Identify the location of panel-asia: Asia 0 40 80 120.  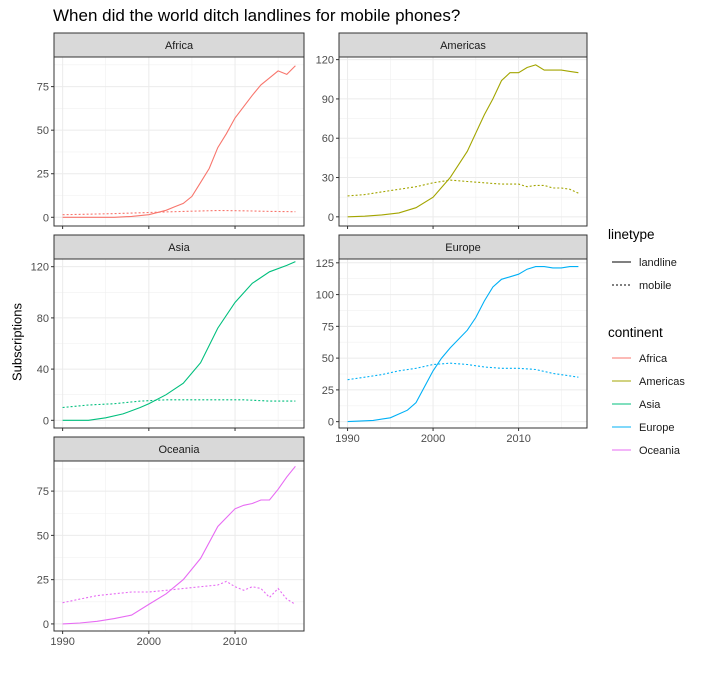
(168, 332).